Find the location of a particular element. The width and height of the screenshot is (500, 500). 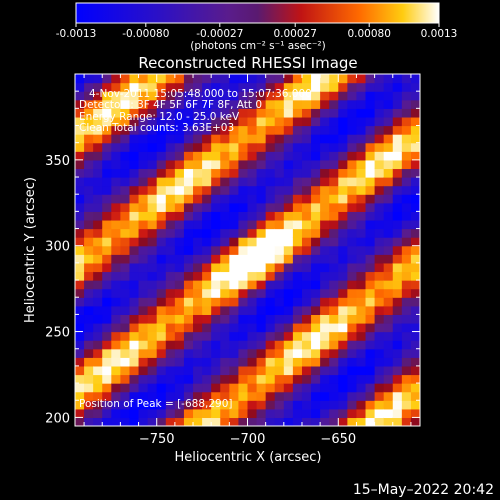

colorbar-tick-label: -0.0013 is located at coordinates (76, 34).